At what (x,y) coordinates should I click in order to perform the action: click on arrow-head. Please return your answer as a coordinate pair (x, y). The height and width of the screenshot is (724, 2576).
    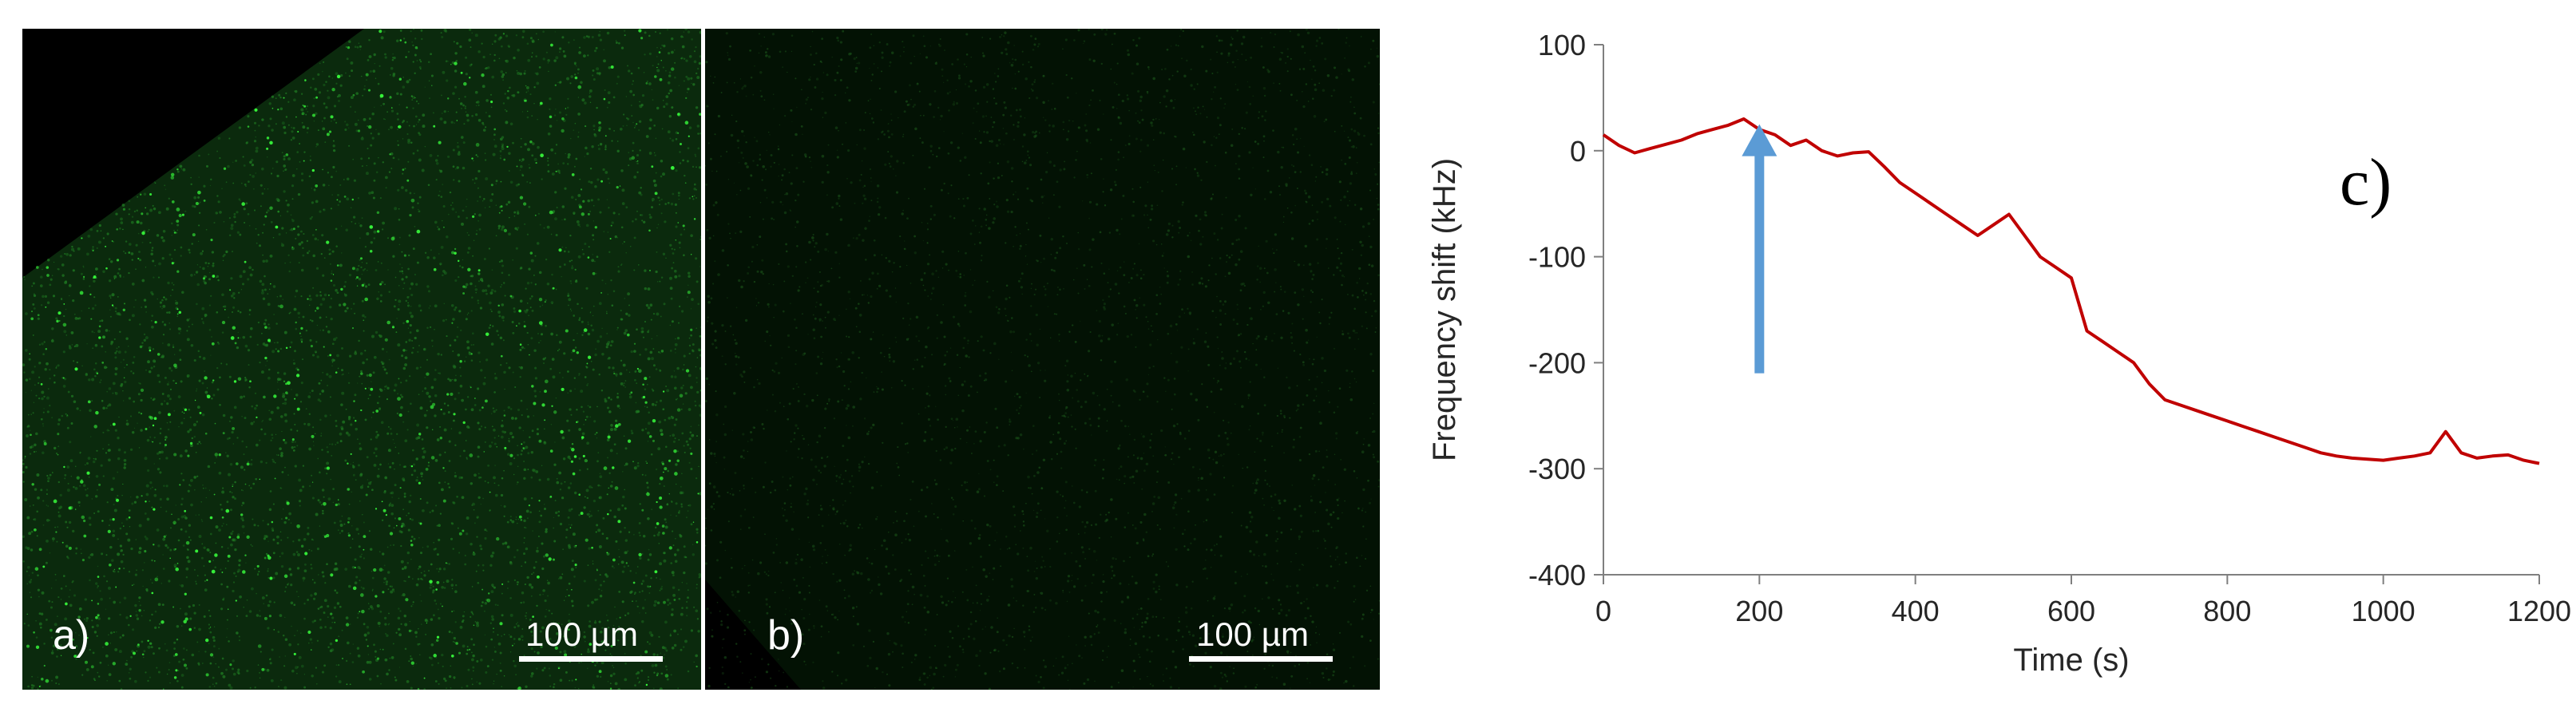
    Looking at the image, I should click on (1759, 140).